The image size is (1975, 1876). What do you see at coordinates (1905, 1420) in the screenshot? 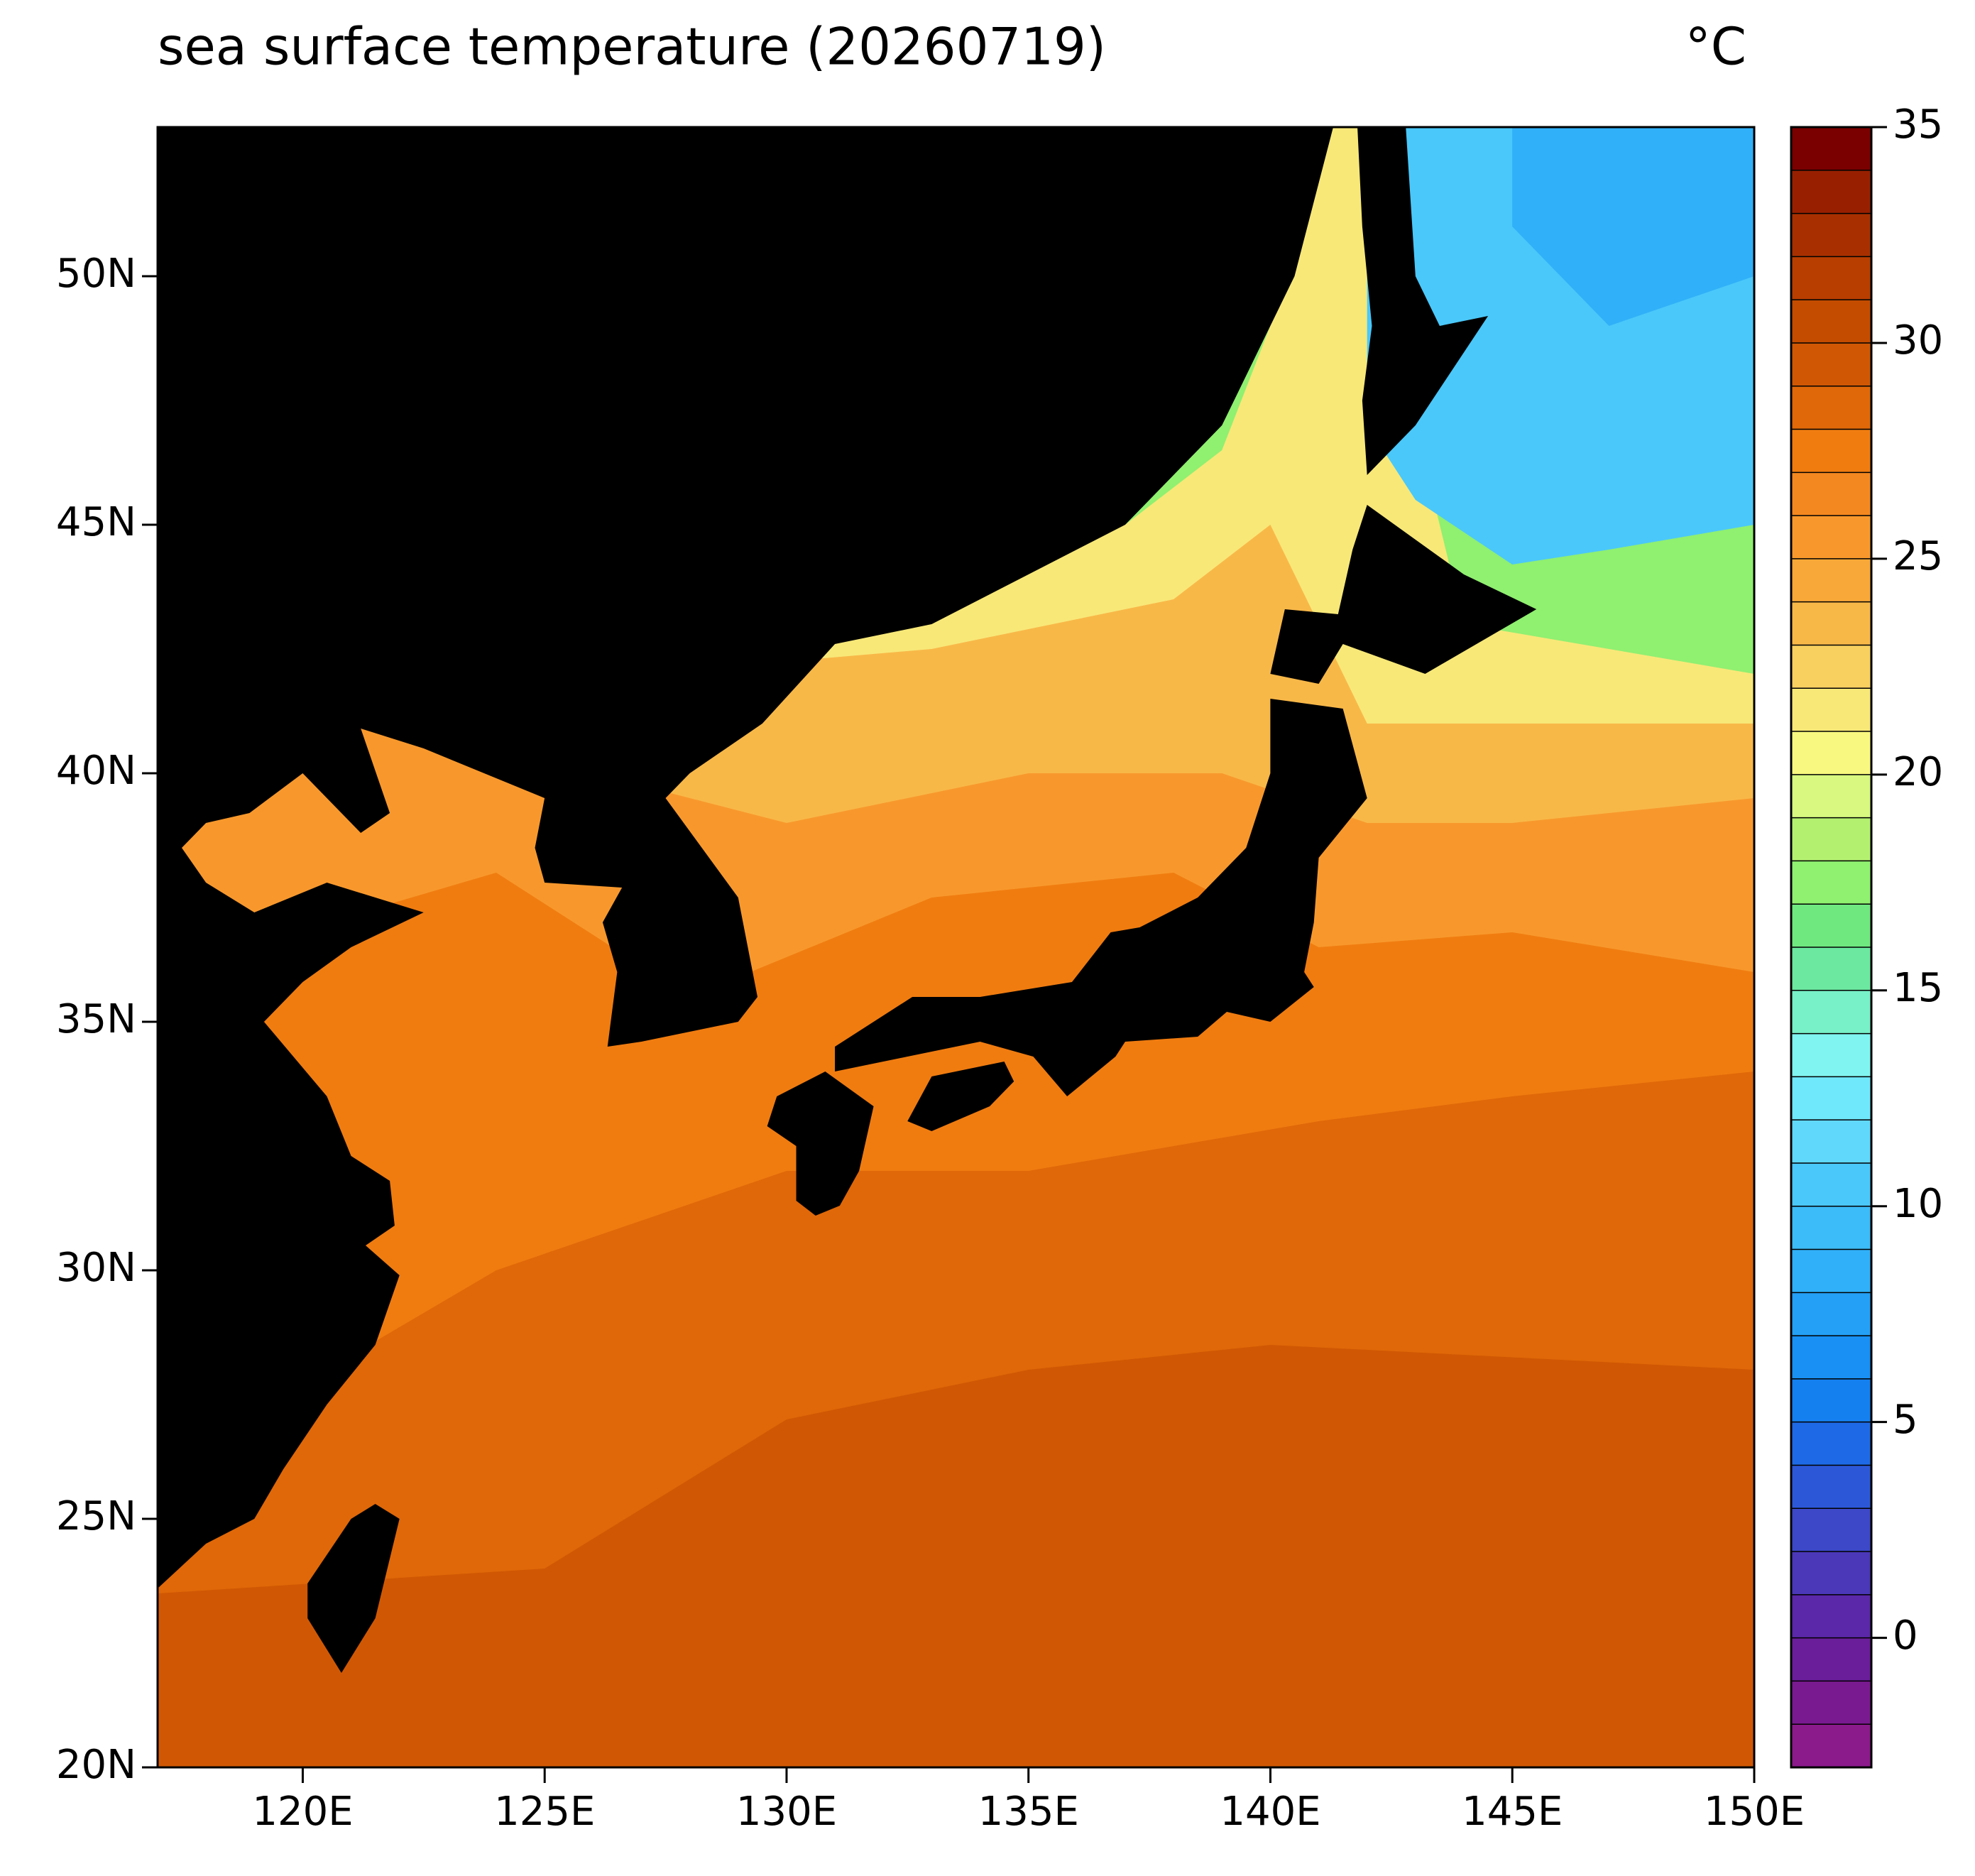
I see `colorbar-tick-label: 5` at bounding box center [1905, 1420].